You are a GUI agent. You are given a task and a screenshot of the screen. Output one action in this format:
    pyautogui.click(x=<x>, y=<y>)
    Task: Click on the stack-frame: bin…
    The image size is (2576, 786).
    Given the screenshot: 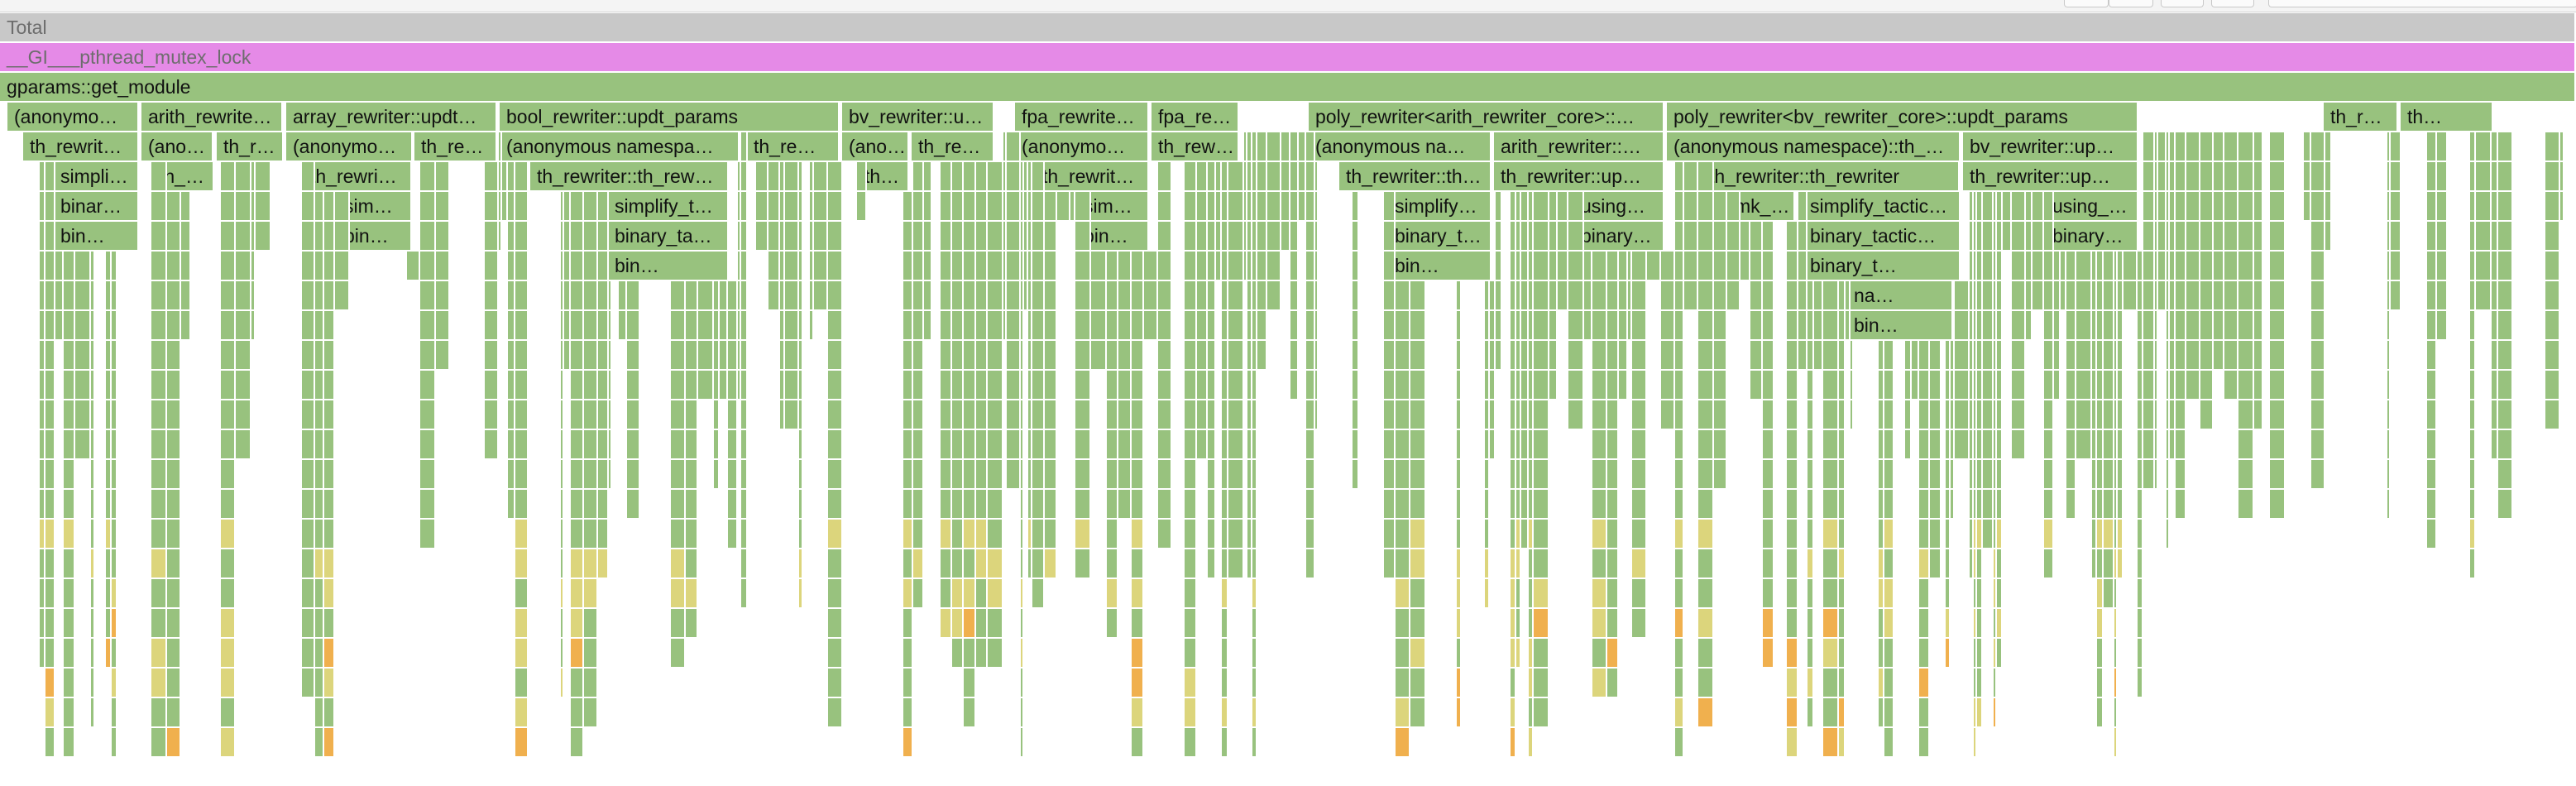 What is the action you would take?
    pyautogui.click(x=1439, y=266)
    